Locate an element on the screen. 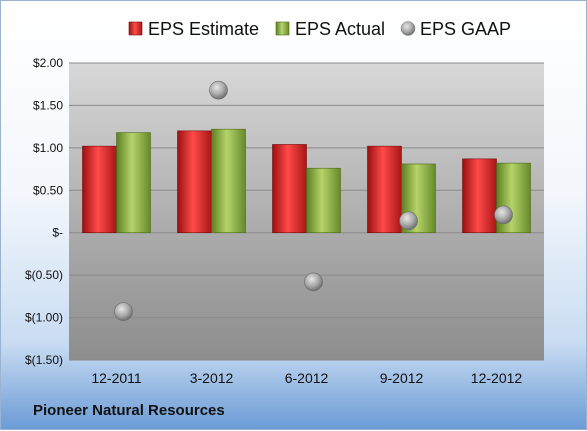  legend-estimate-swatch is located at coordinates (135, 28).